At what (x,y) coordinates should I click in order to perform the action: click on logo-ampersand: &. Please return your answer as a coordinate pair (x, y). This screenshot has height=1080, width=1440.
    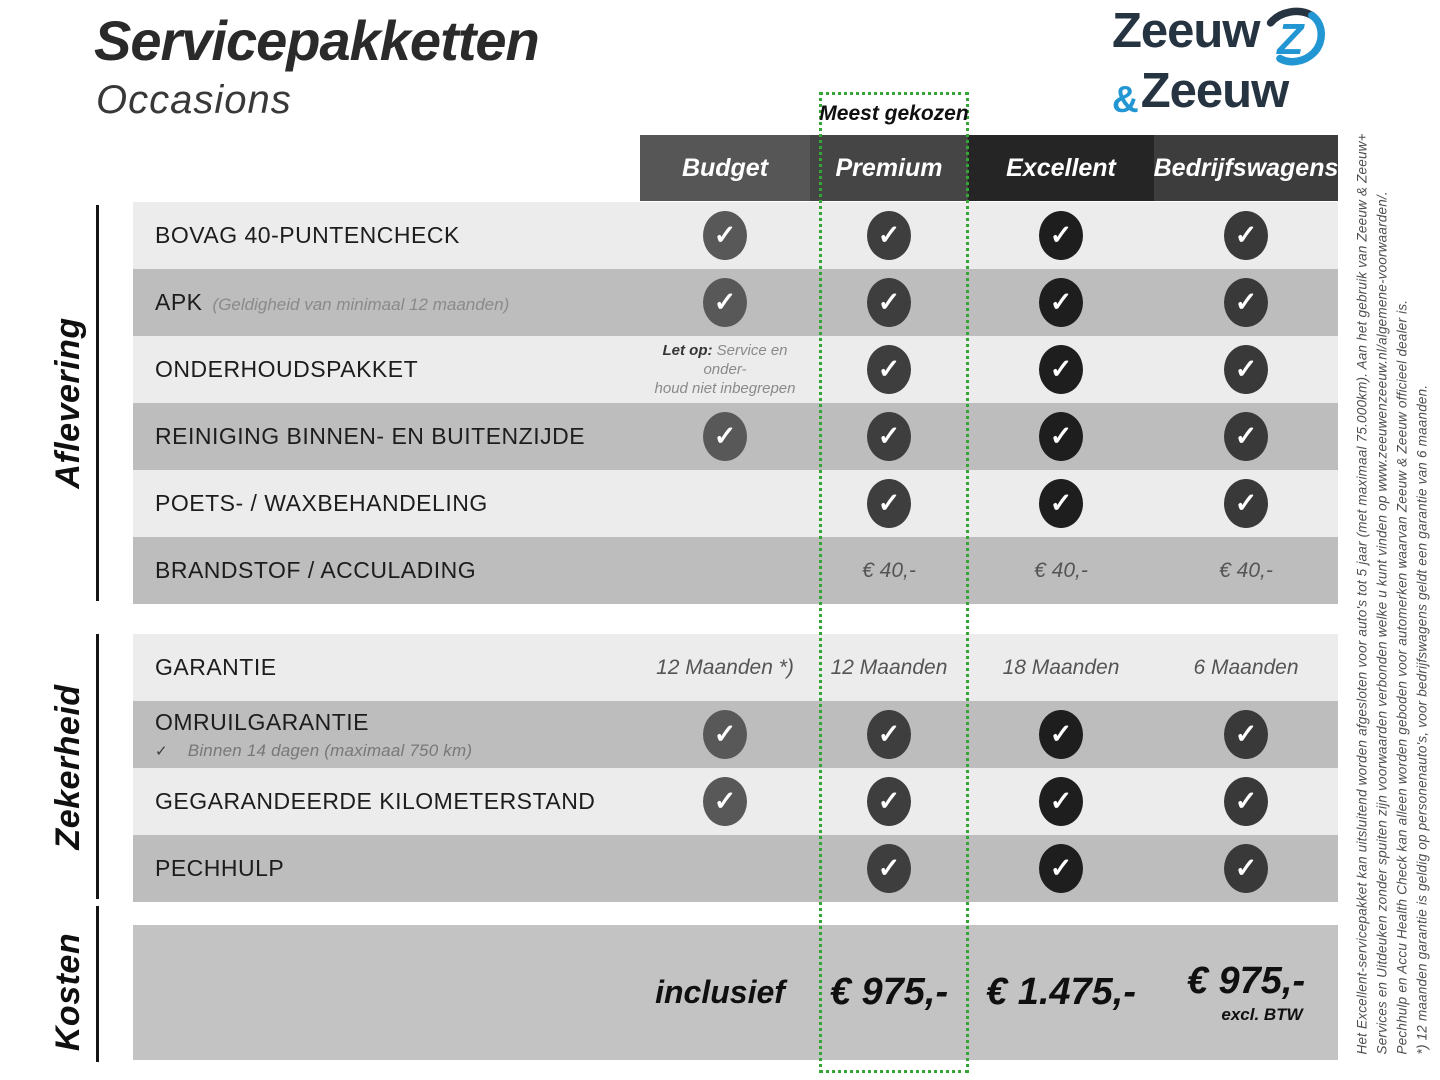
    Looking at the image, I should click on (1125, 99).